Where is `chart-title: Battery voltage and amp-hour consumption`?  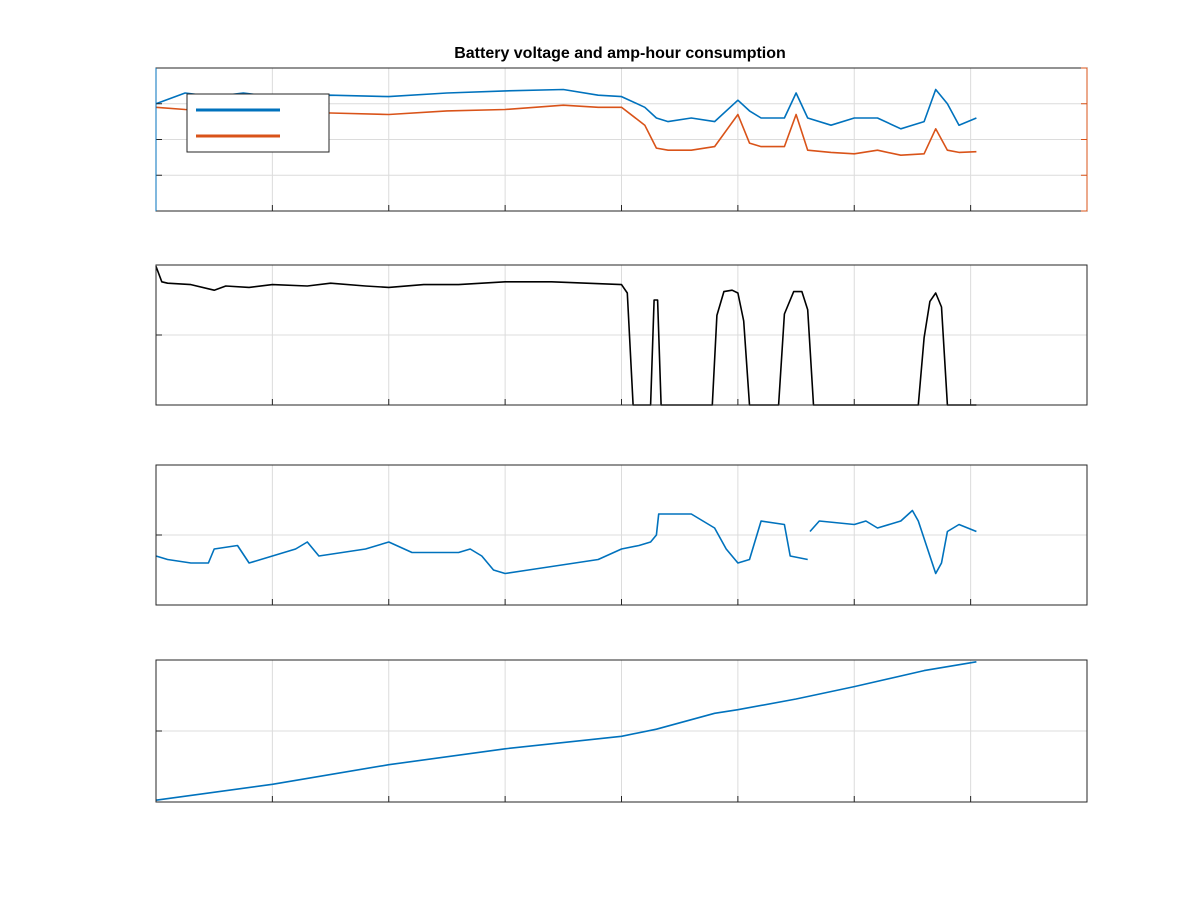 chart-title: Battery voltage and amp-hour consumption is located at coordinates (620, 53).